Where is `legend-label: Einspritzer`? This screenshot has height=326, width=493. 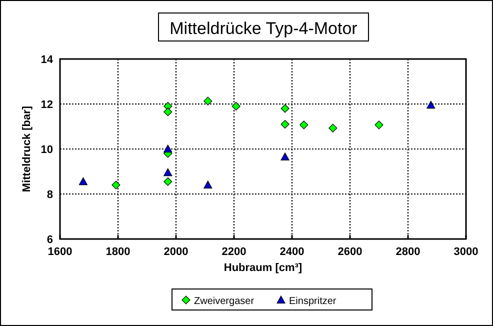
legend-label: Einspritzer is located at coordinates (313, 301).